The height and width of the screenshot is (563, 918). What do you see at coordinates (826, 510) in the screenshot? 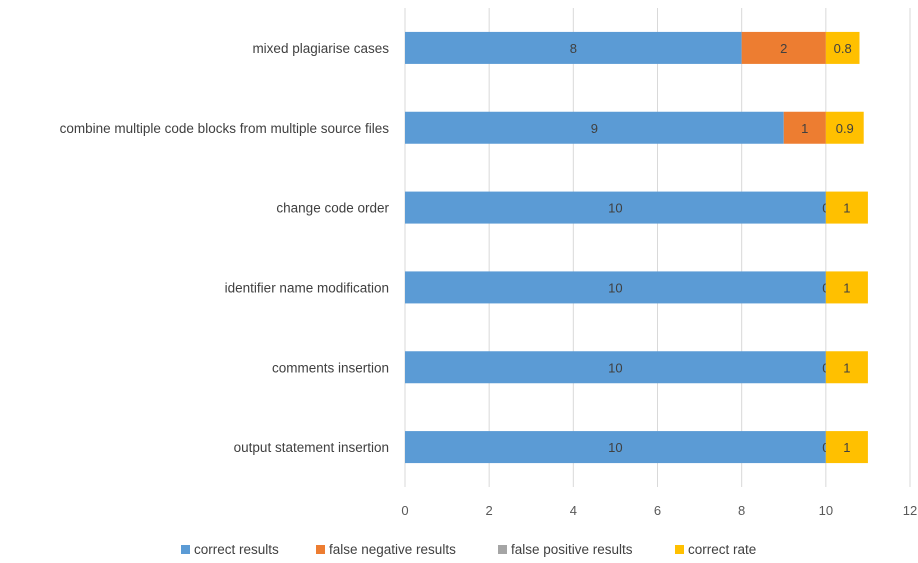
I see `x-tick-label: 10` at bounding box center [826, 510].